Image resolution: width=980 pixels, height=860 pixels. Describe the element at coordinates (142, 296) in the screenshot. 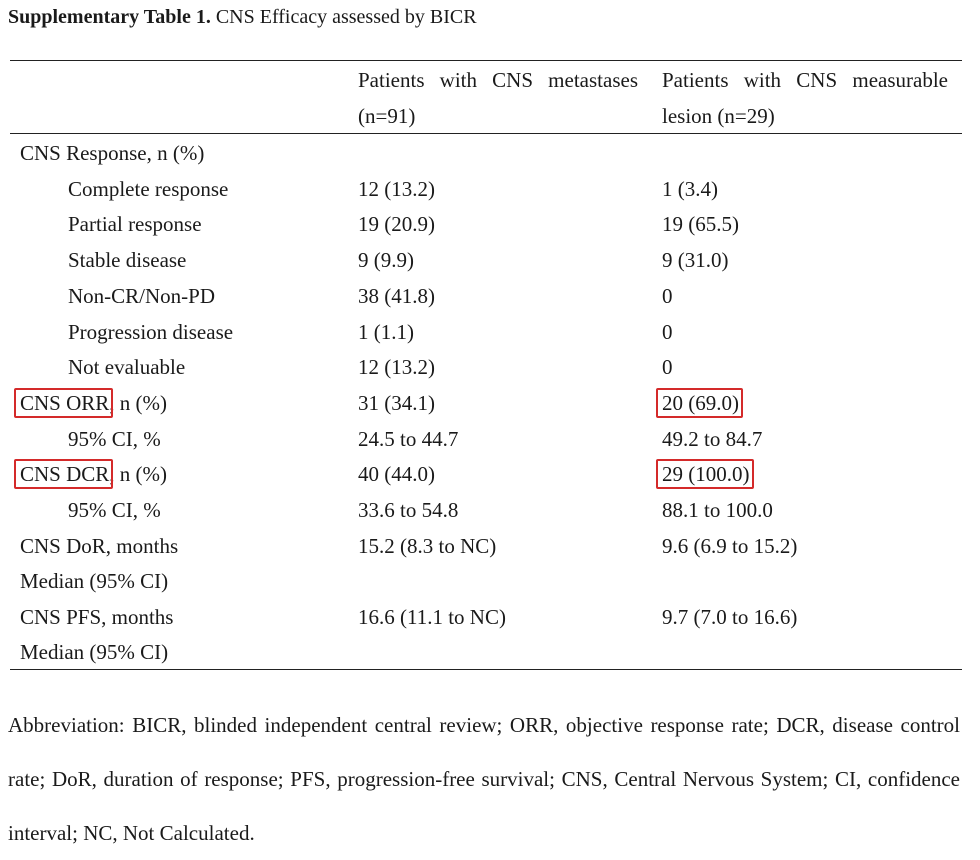

I see `row-label: Non-CR/Non-PD` at that location.